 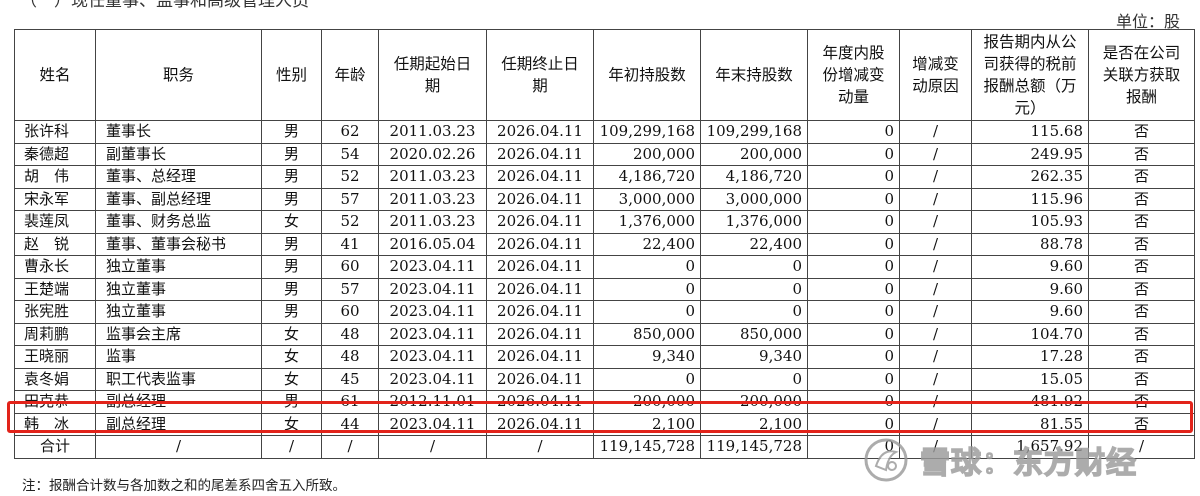 I want to click on cell-compensation: 115.96, so click(x=1030, y=199).